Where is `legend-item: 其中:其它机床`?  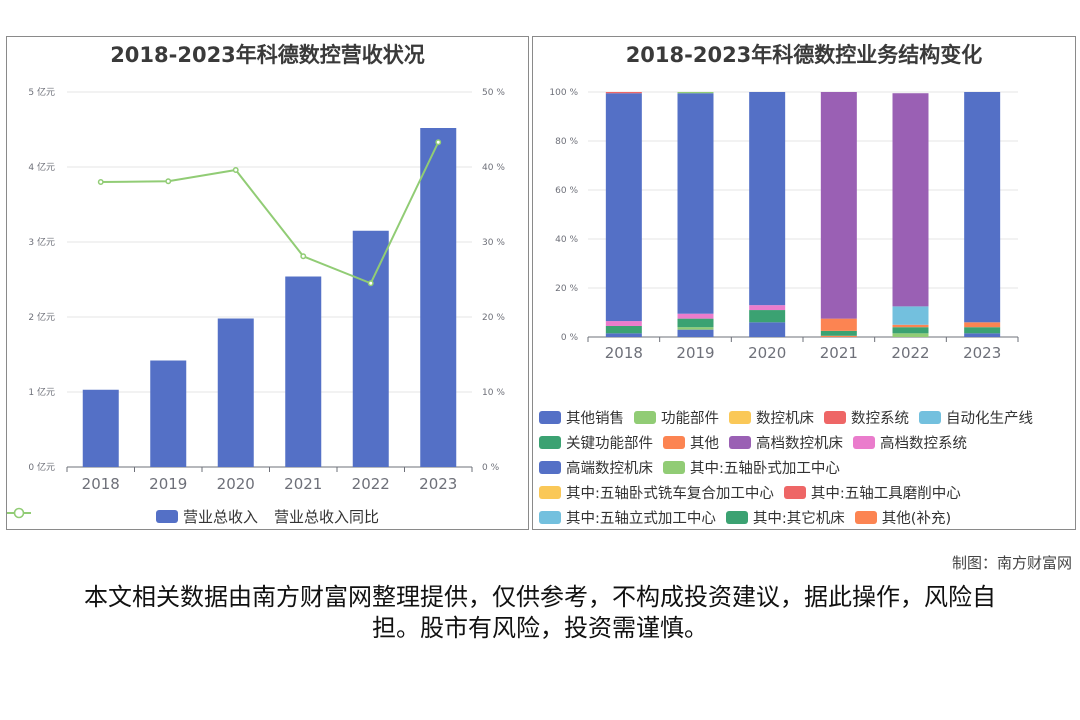
legend-item: 其中:其它机床 is located at coordinates (785, 517).